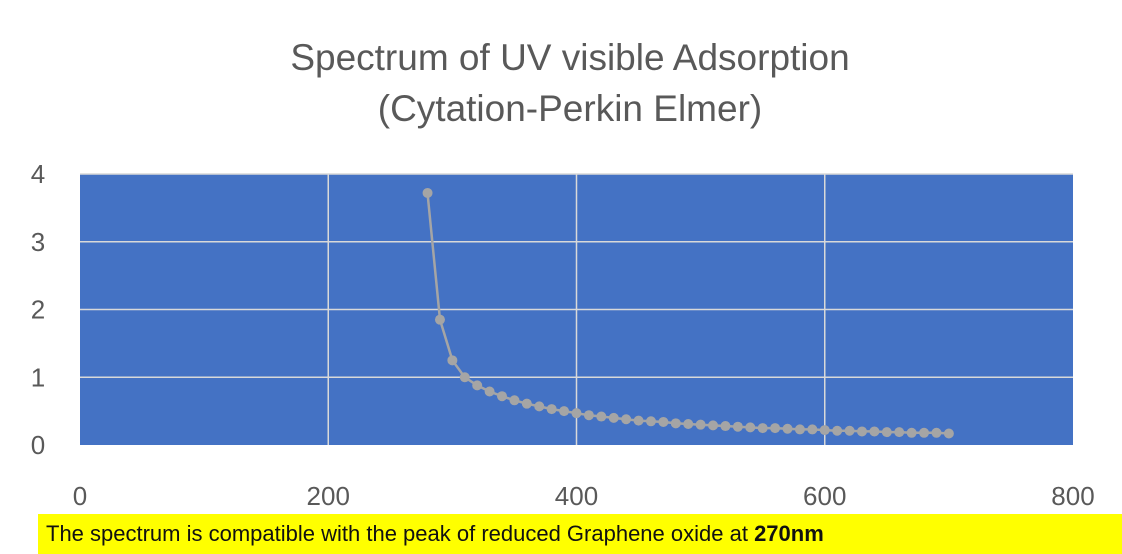  Describe the element at coordinates (576, 496) in the screenshot. I see `x-tick-label: 400` at that location.